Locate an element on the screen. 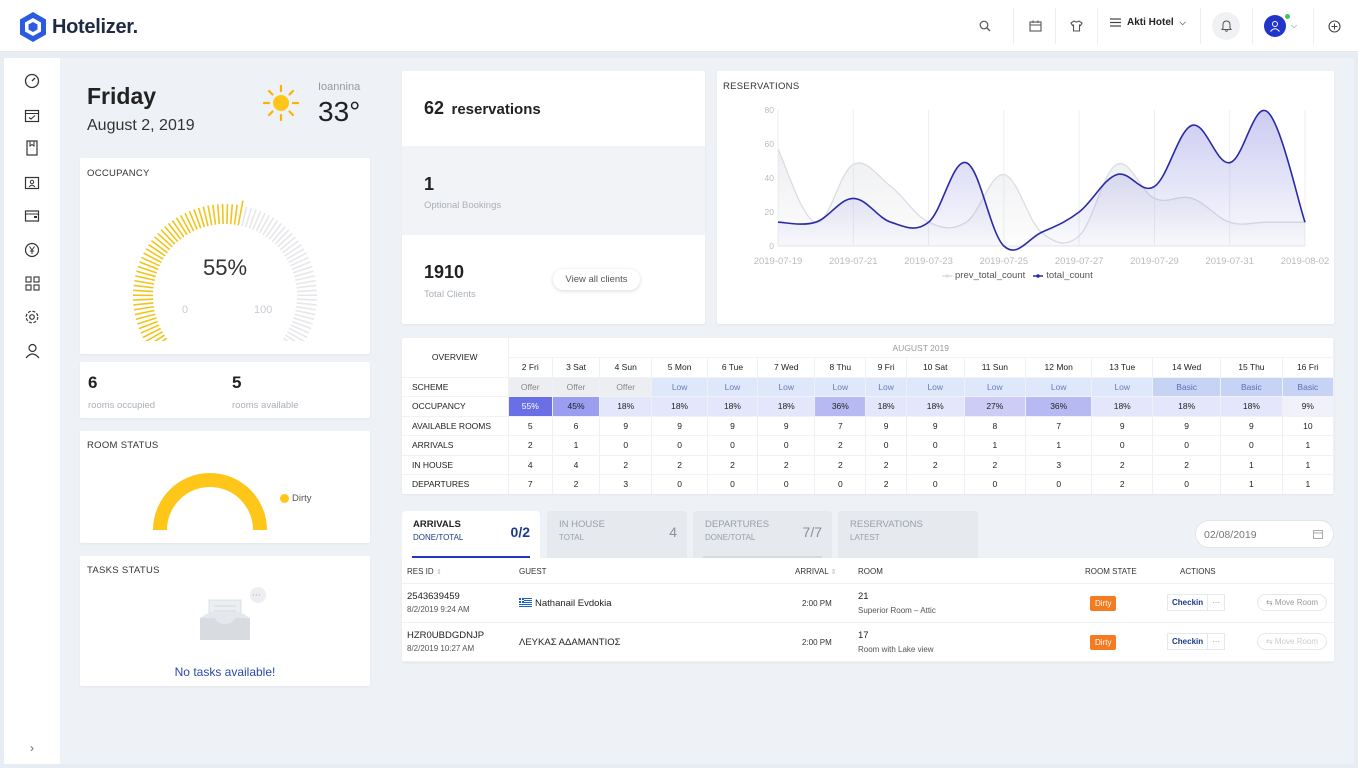  col-arrival: ARRIVAL ⇕ is located at coordinates (816, 571).